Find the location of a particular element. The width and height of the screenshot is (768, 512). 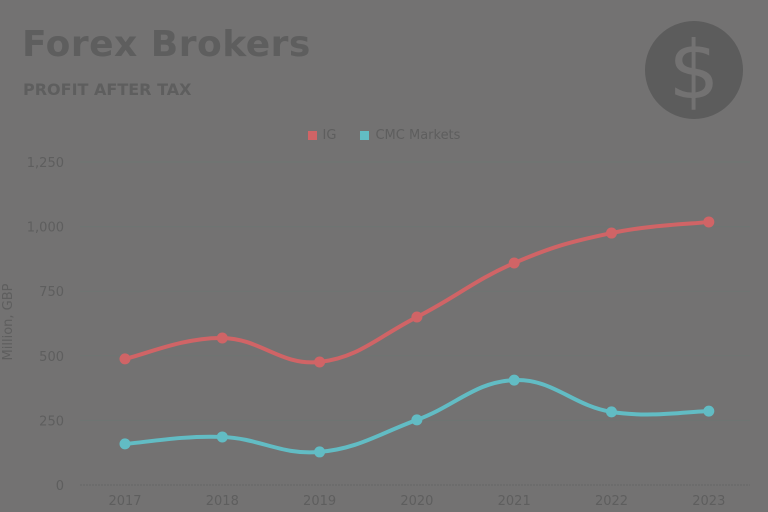

y-tick-label: 750 is located at coordinates (51, 292).